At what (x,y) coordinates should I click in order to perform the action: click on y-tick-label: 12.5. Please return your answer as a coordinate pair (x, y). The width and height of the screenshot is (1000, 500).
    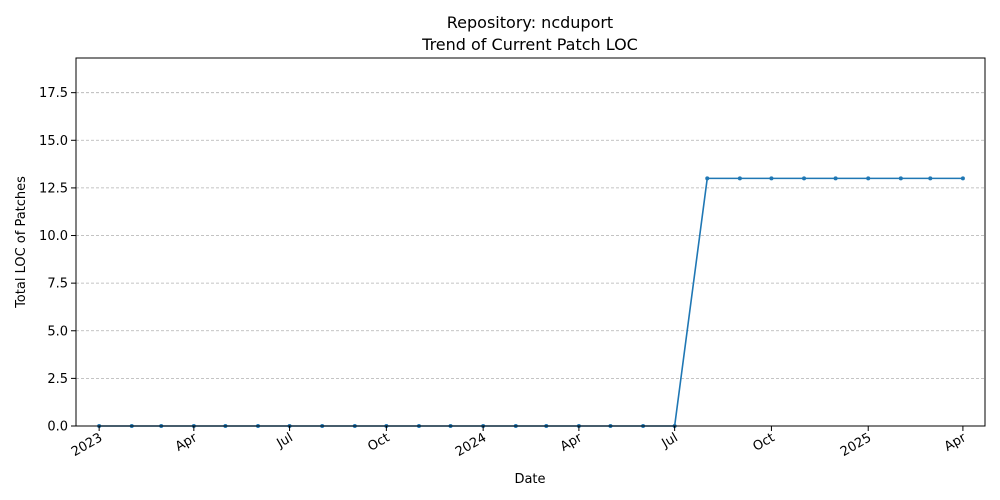
    Looking at the image, I should click on (53, 188).